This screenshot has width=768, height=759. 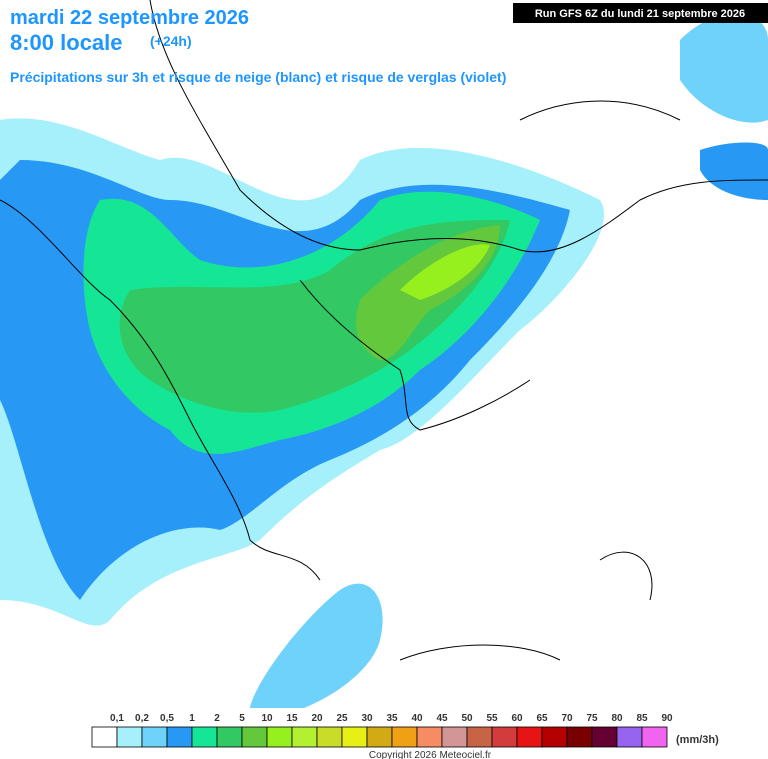 I want to click on legend-label: 50, so click(x=467, y=718).